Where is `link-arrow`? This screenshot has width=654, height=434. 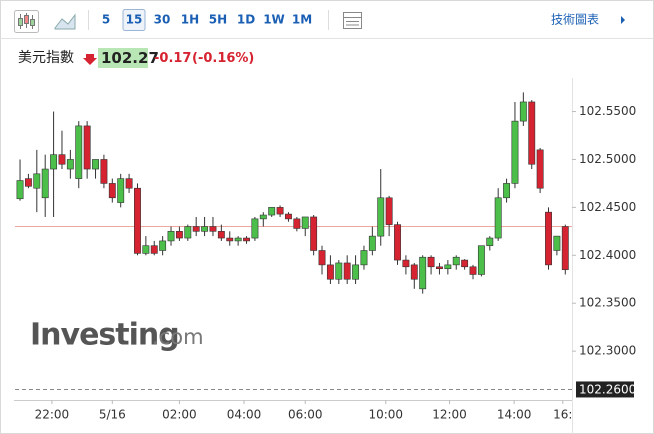
link-arrow is located at coordinates (623, 20).